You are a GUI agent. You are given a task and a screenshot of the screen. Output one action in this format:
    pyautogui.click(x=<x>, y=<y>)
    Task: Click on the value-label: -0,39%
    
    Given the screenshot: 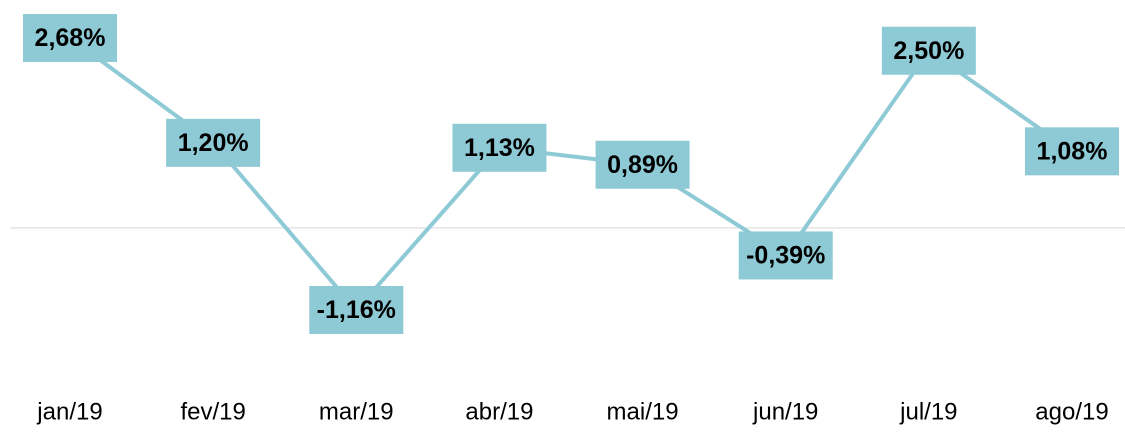 What is the action you would take?
    pyautogui.click(x=785, y=255)
    